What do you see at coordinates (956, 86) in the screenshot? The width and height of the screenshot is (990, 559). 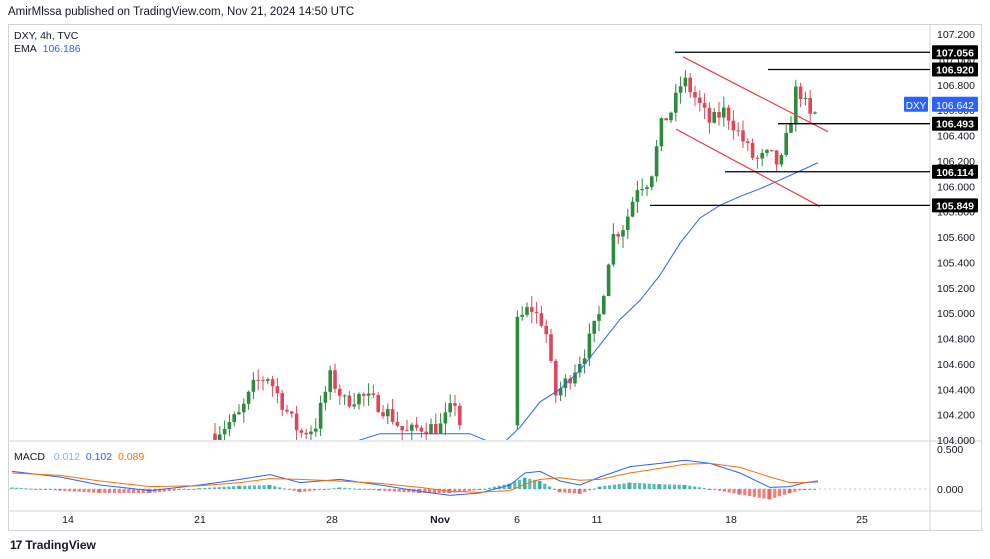 I see `y-tick-label: 106.800` at bounding box center [956, 86].